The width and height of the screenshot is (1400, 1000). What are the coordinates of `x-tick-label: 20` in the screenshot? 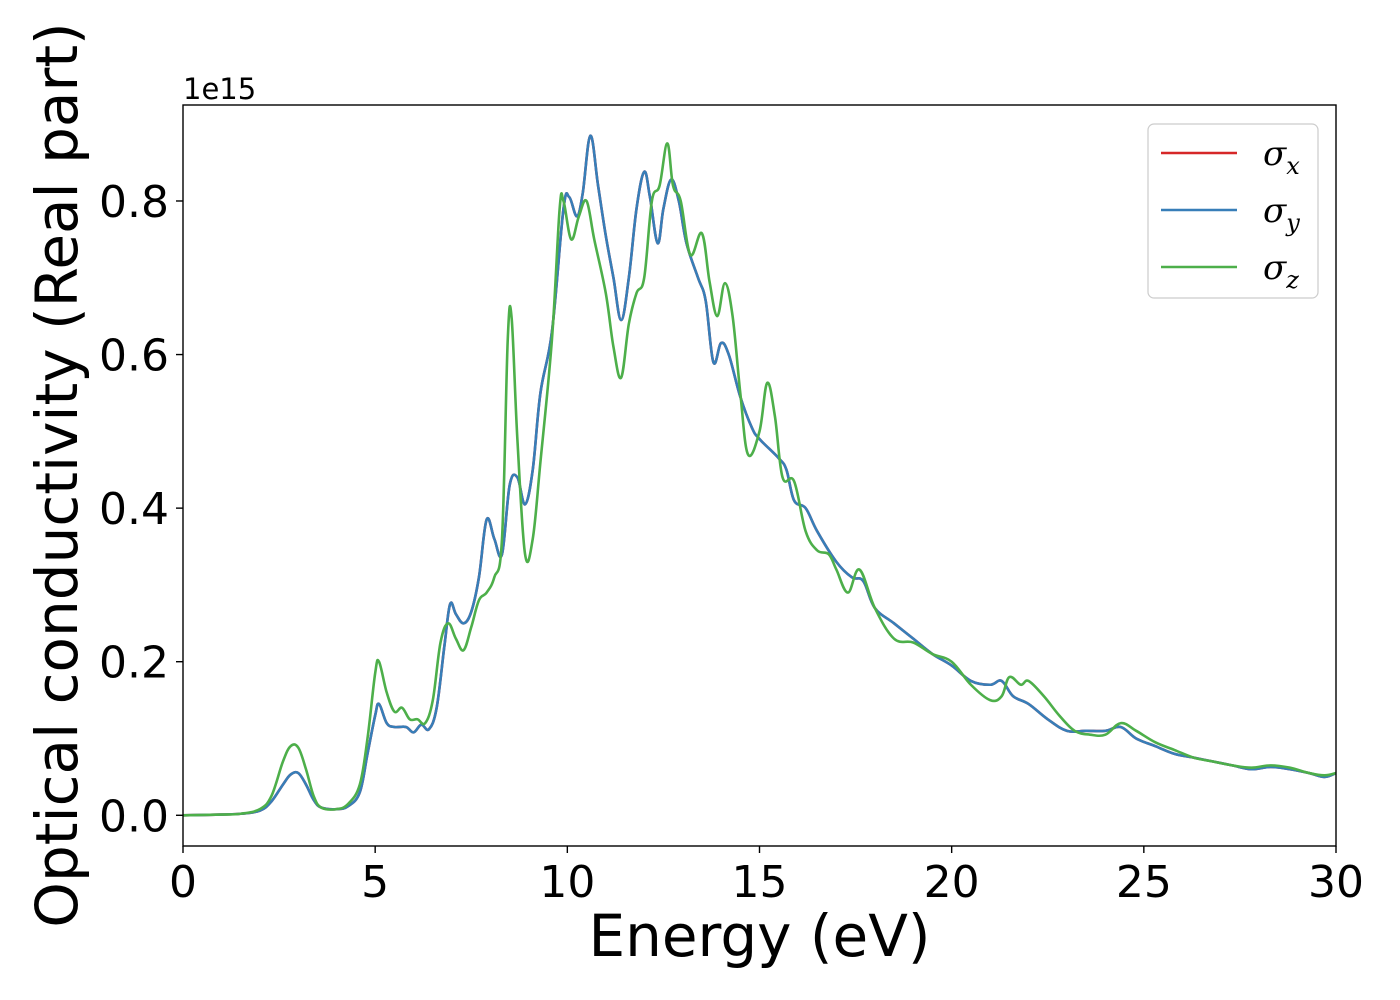 It's located at (952, 882).